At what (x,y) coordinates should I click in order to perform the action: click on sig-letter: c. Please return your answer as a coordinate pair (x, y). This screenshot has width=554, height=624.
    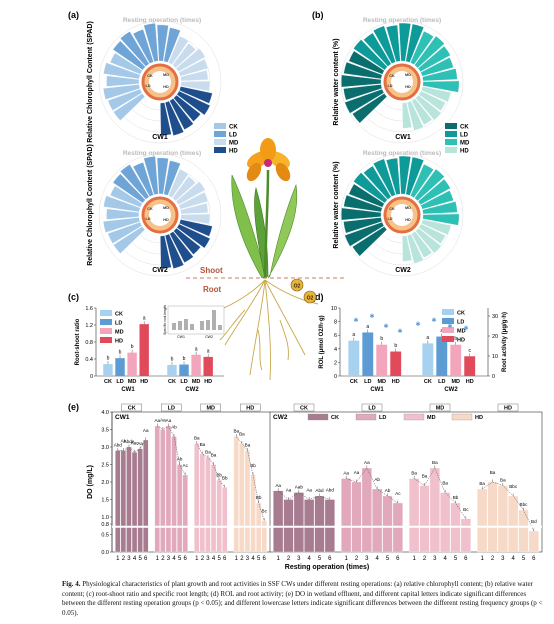
    Looking at the image, I should click on (469, 351).